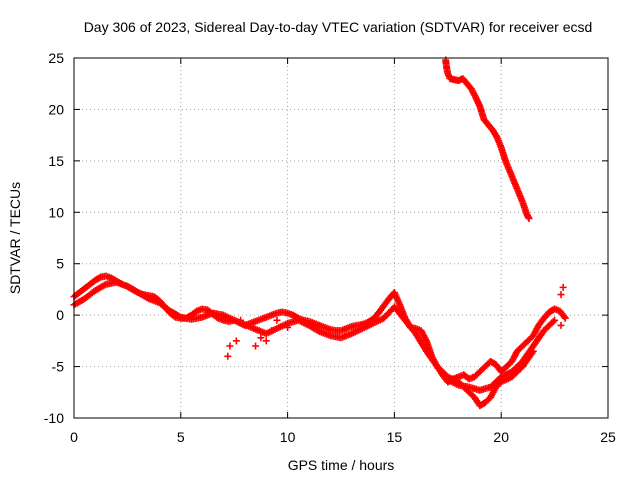 Image resolution: width=640 pixels, height=480 pixels. I want to click on y-tick-label: 0, so click(60, 315).